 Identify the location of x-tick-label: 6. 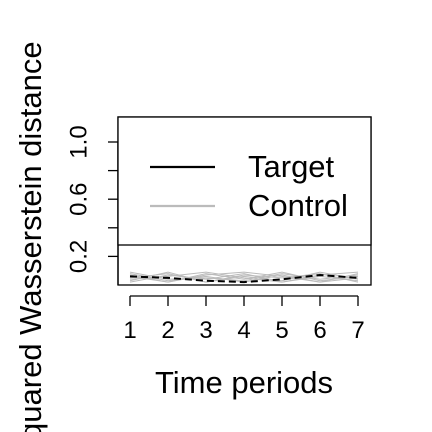
(319, 330).